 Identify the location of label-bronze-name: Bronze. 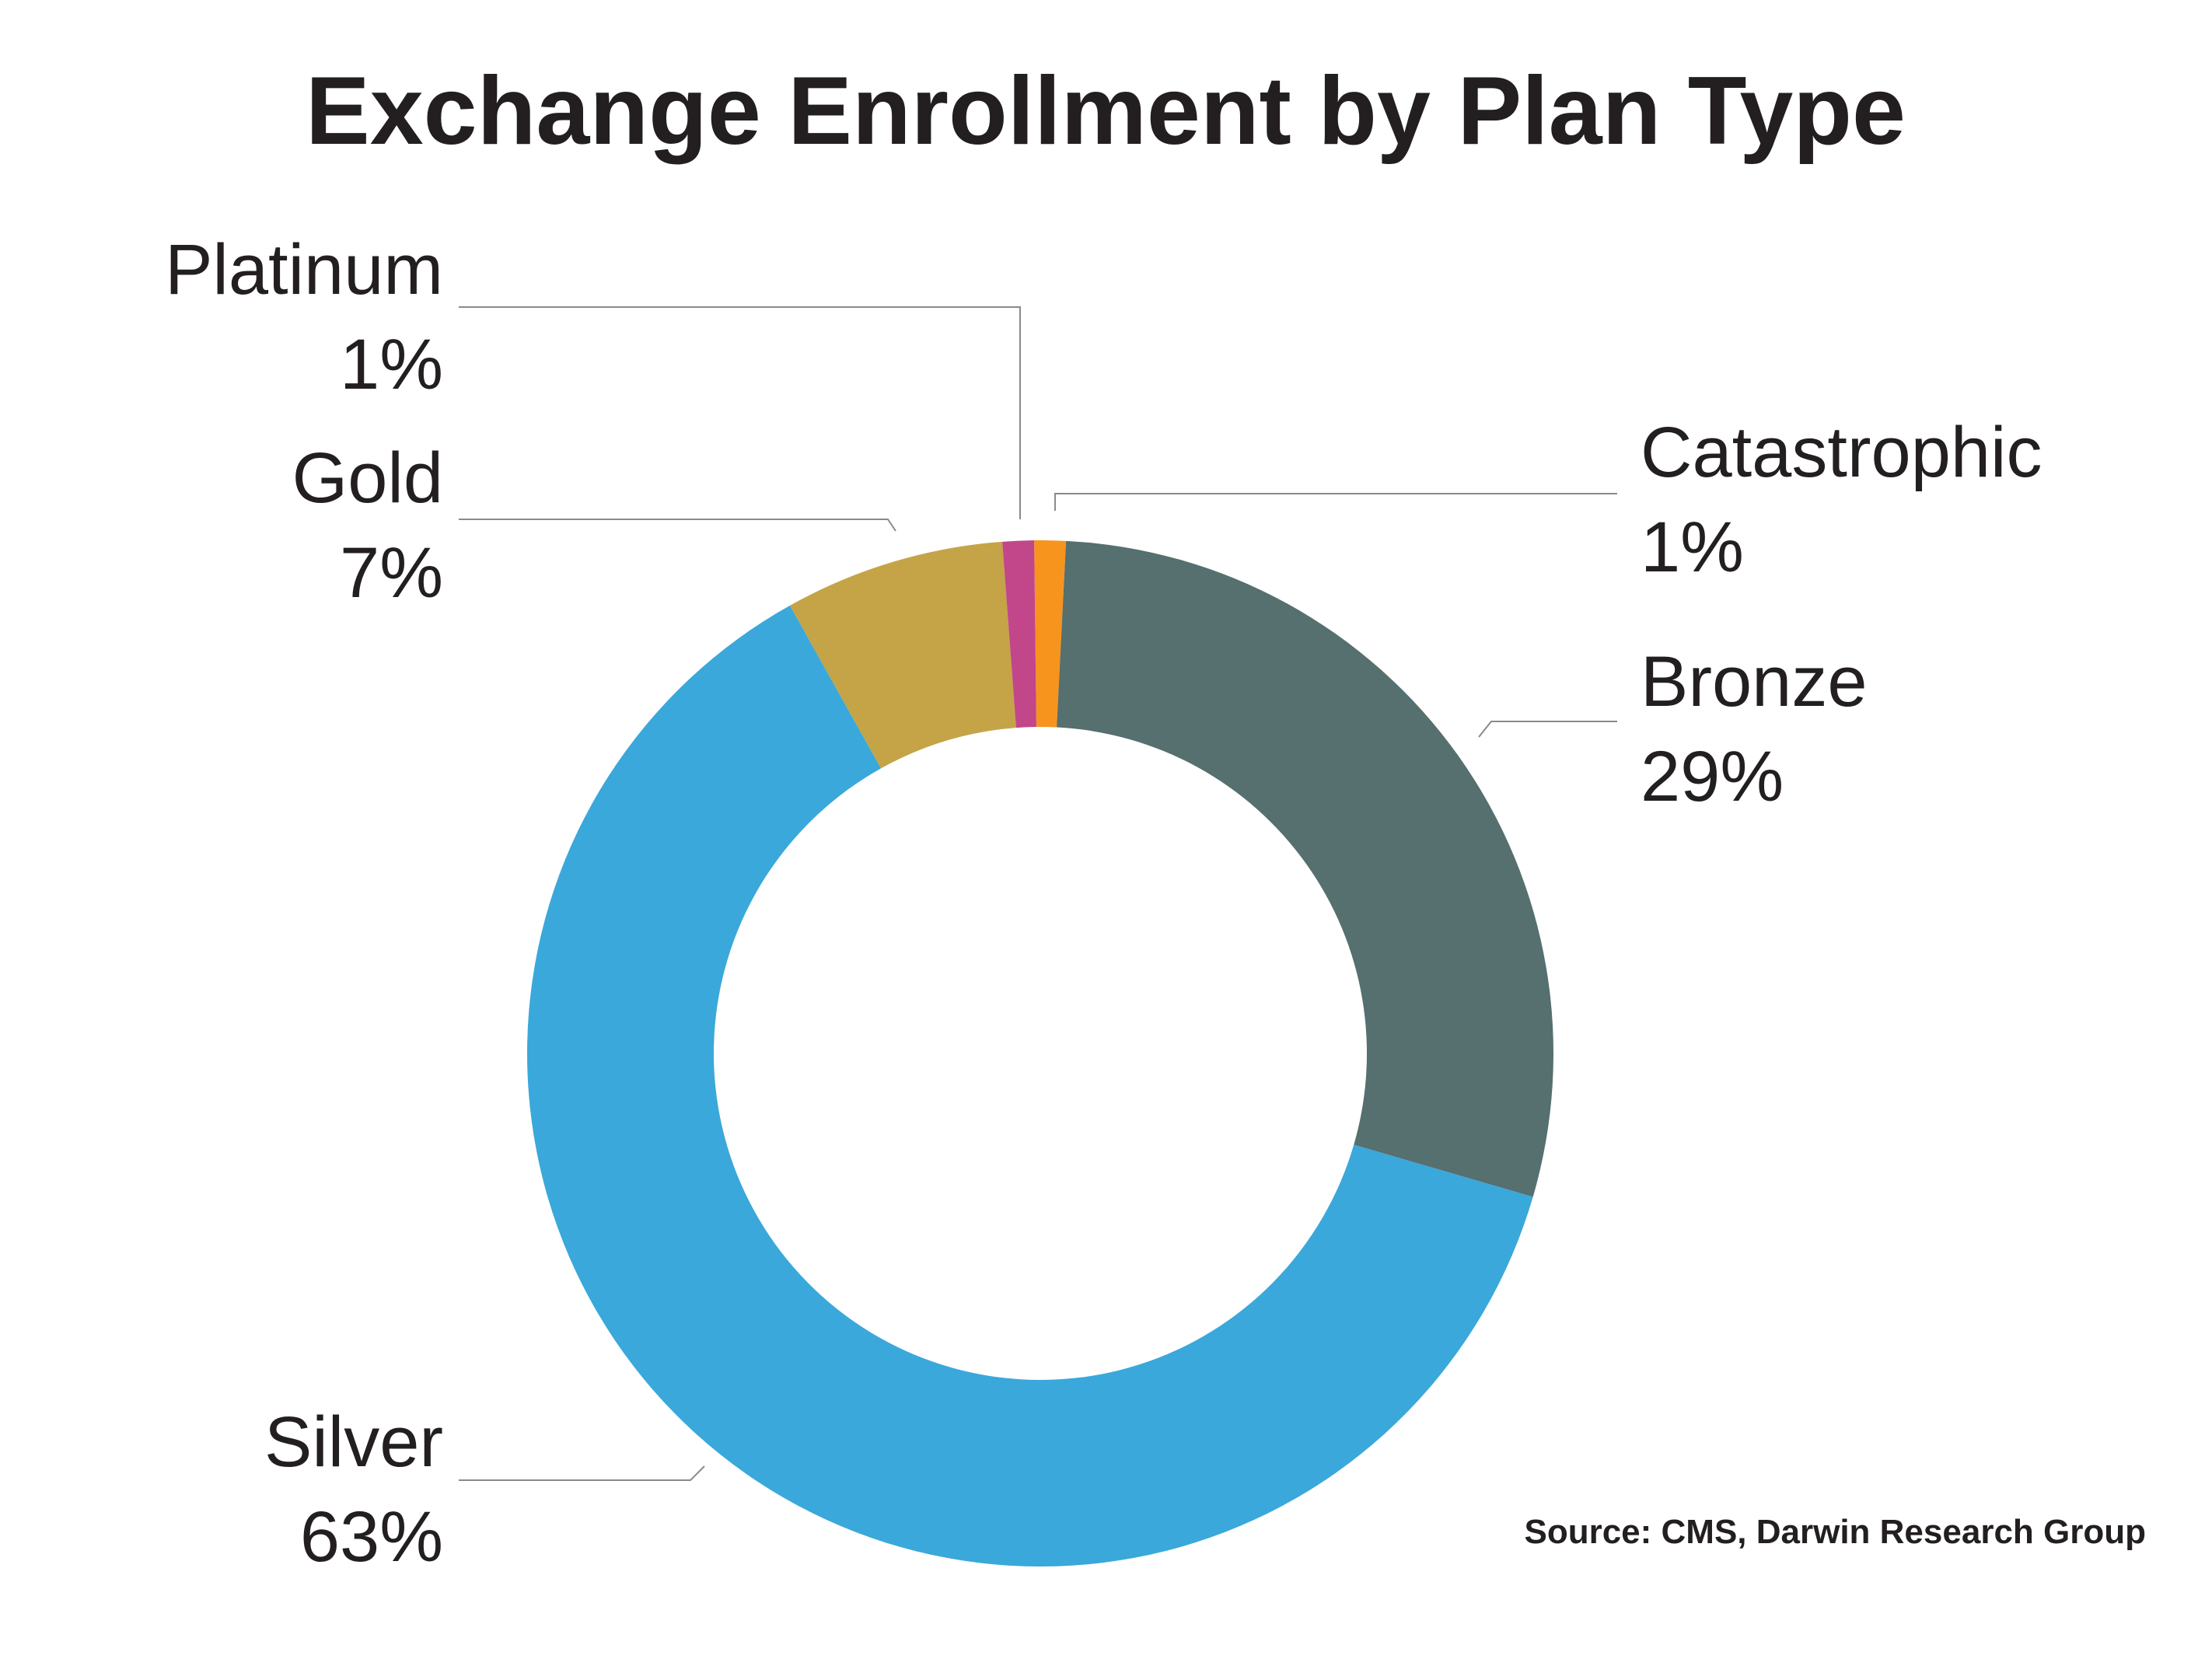
(1755, 681).